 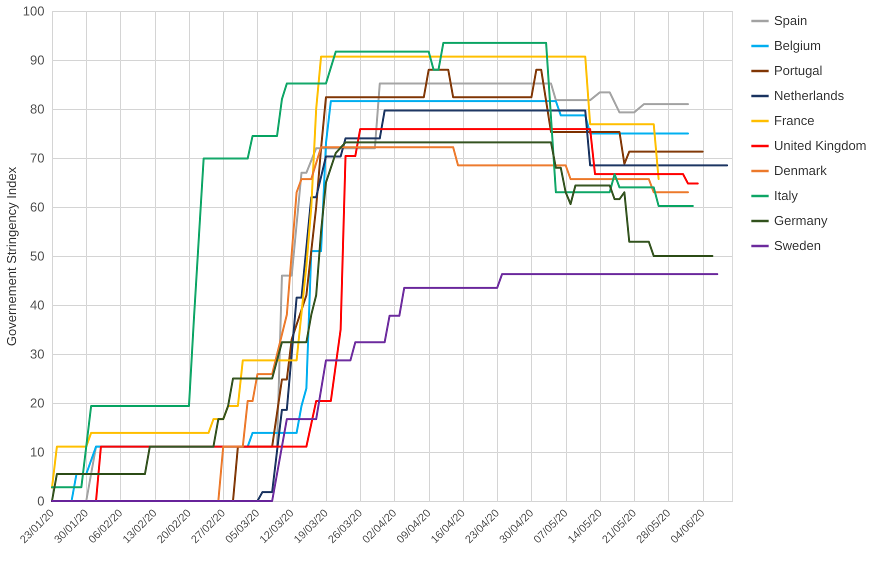 What do you see at coordinates (809, 95) in the screenshot?
I see `legend-label: Netherlands` at bounding box center [809, 95].